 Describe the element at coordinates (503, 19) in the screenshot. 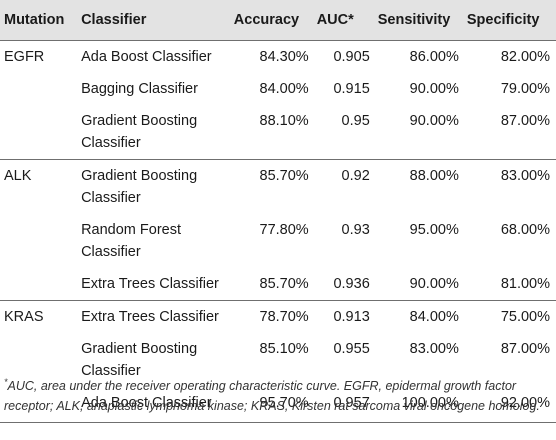

I see `header-specificity: Specificity` at that location.